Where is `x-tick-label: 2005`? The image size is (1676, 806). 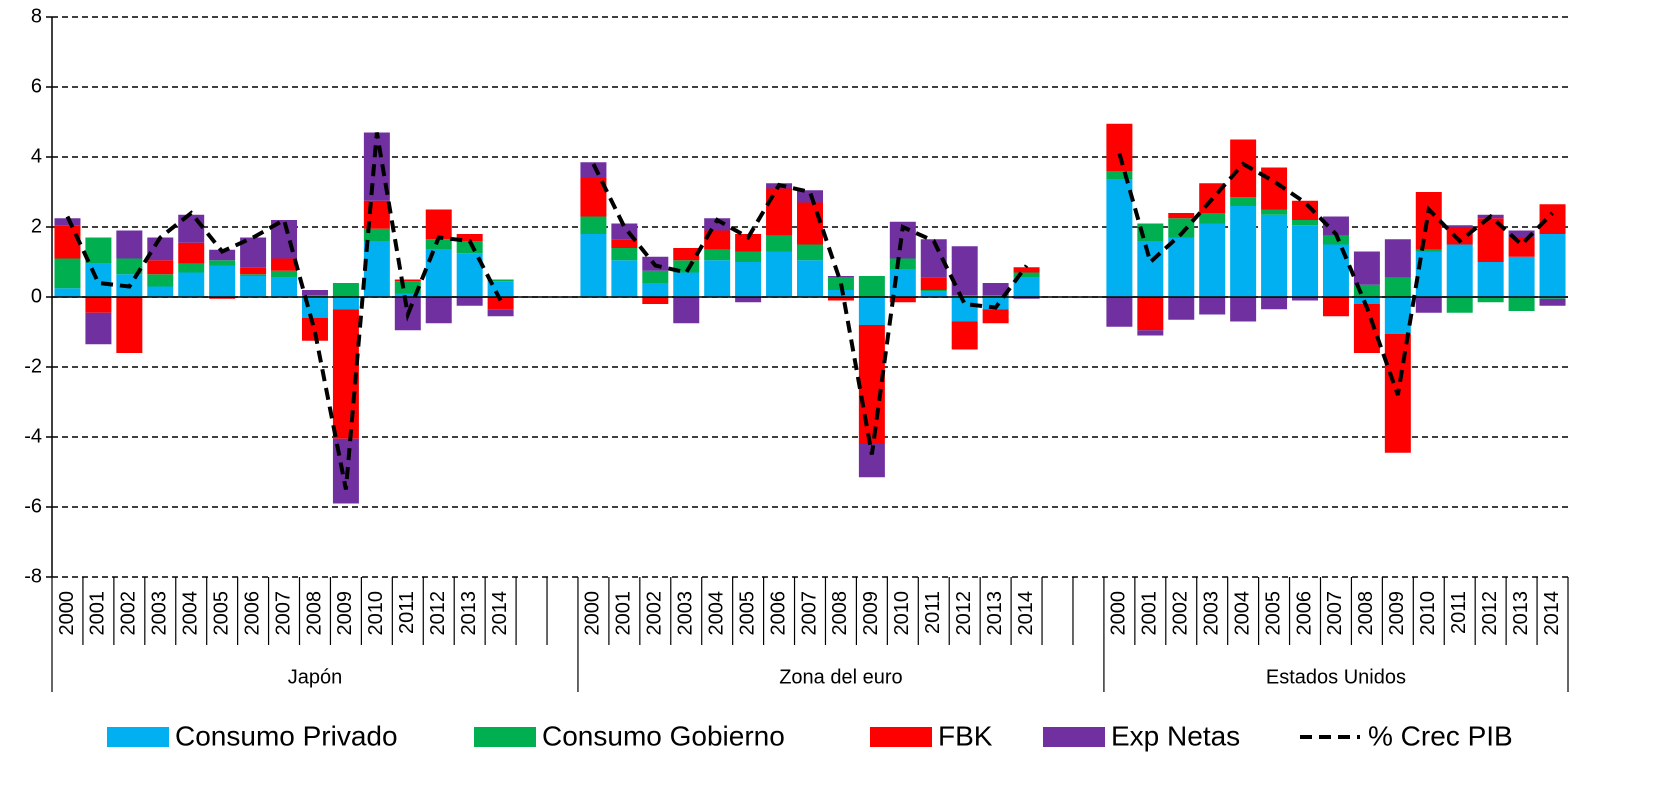
x-tick-label: 2005 is located at coordinates (747, 613).